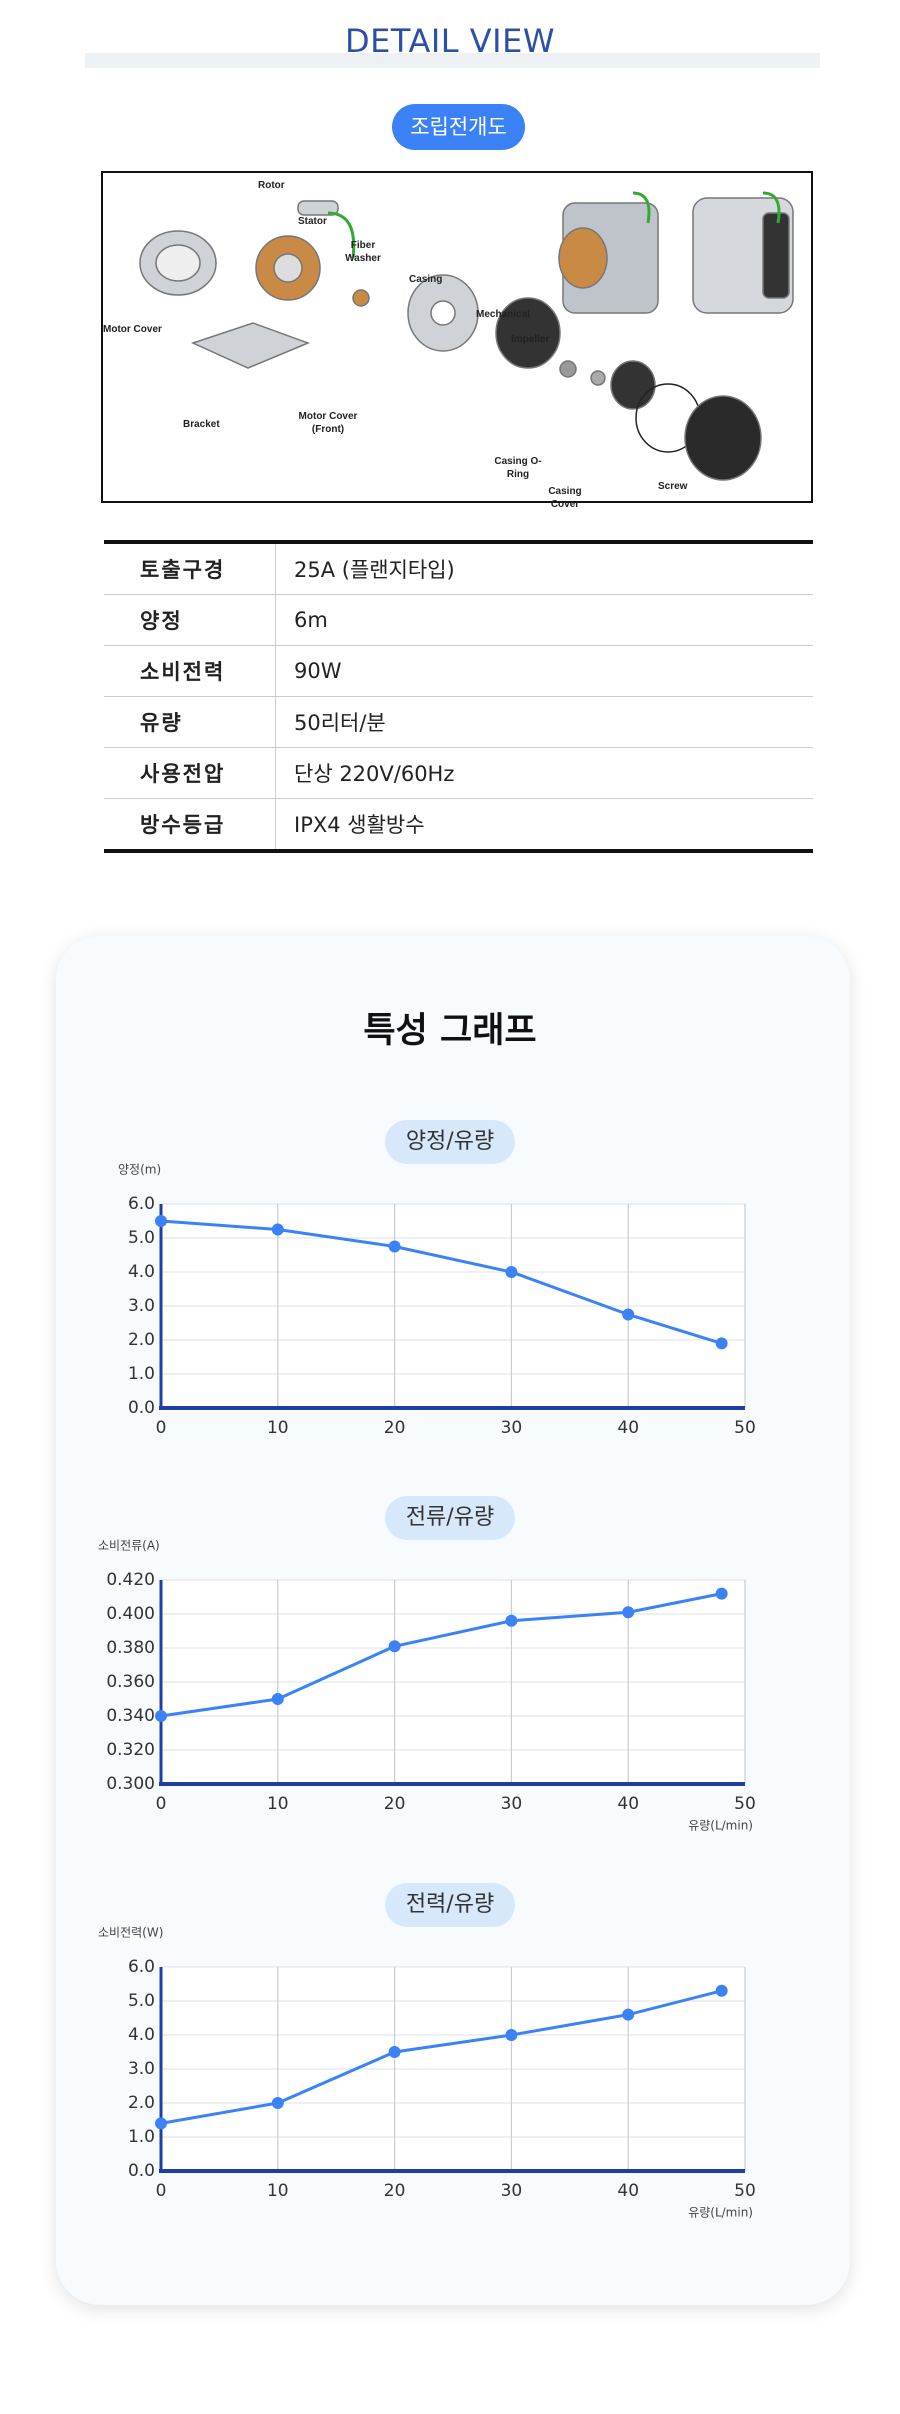 This screenshot has height=2414, width=900. I want to click on graph-section-title: 특성 그래프, so click(449, 1031).